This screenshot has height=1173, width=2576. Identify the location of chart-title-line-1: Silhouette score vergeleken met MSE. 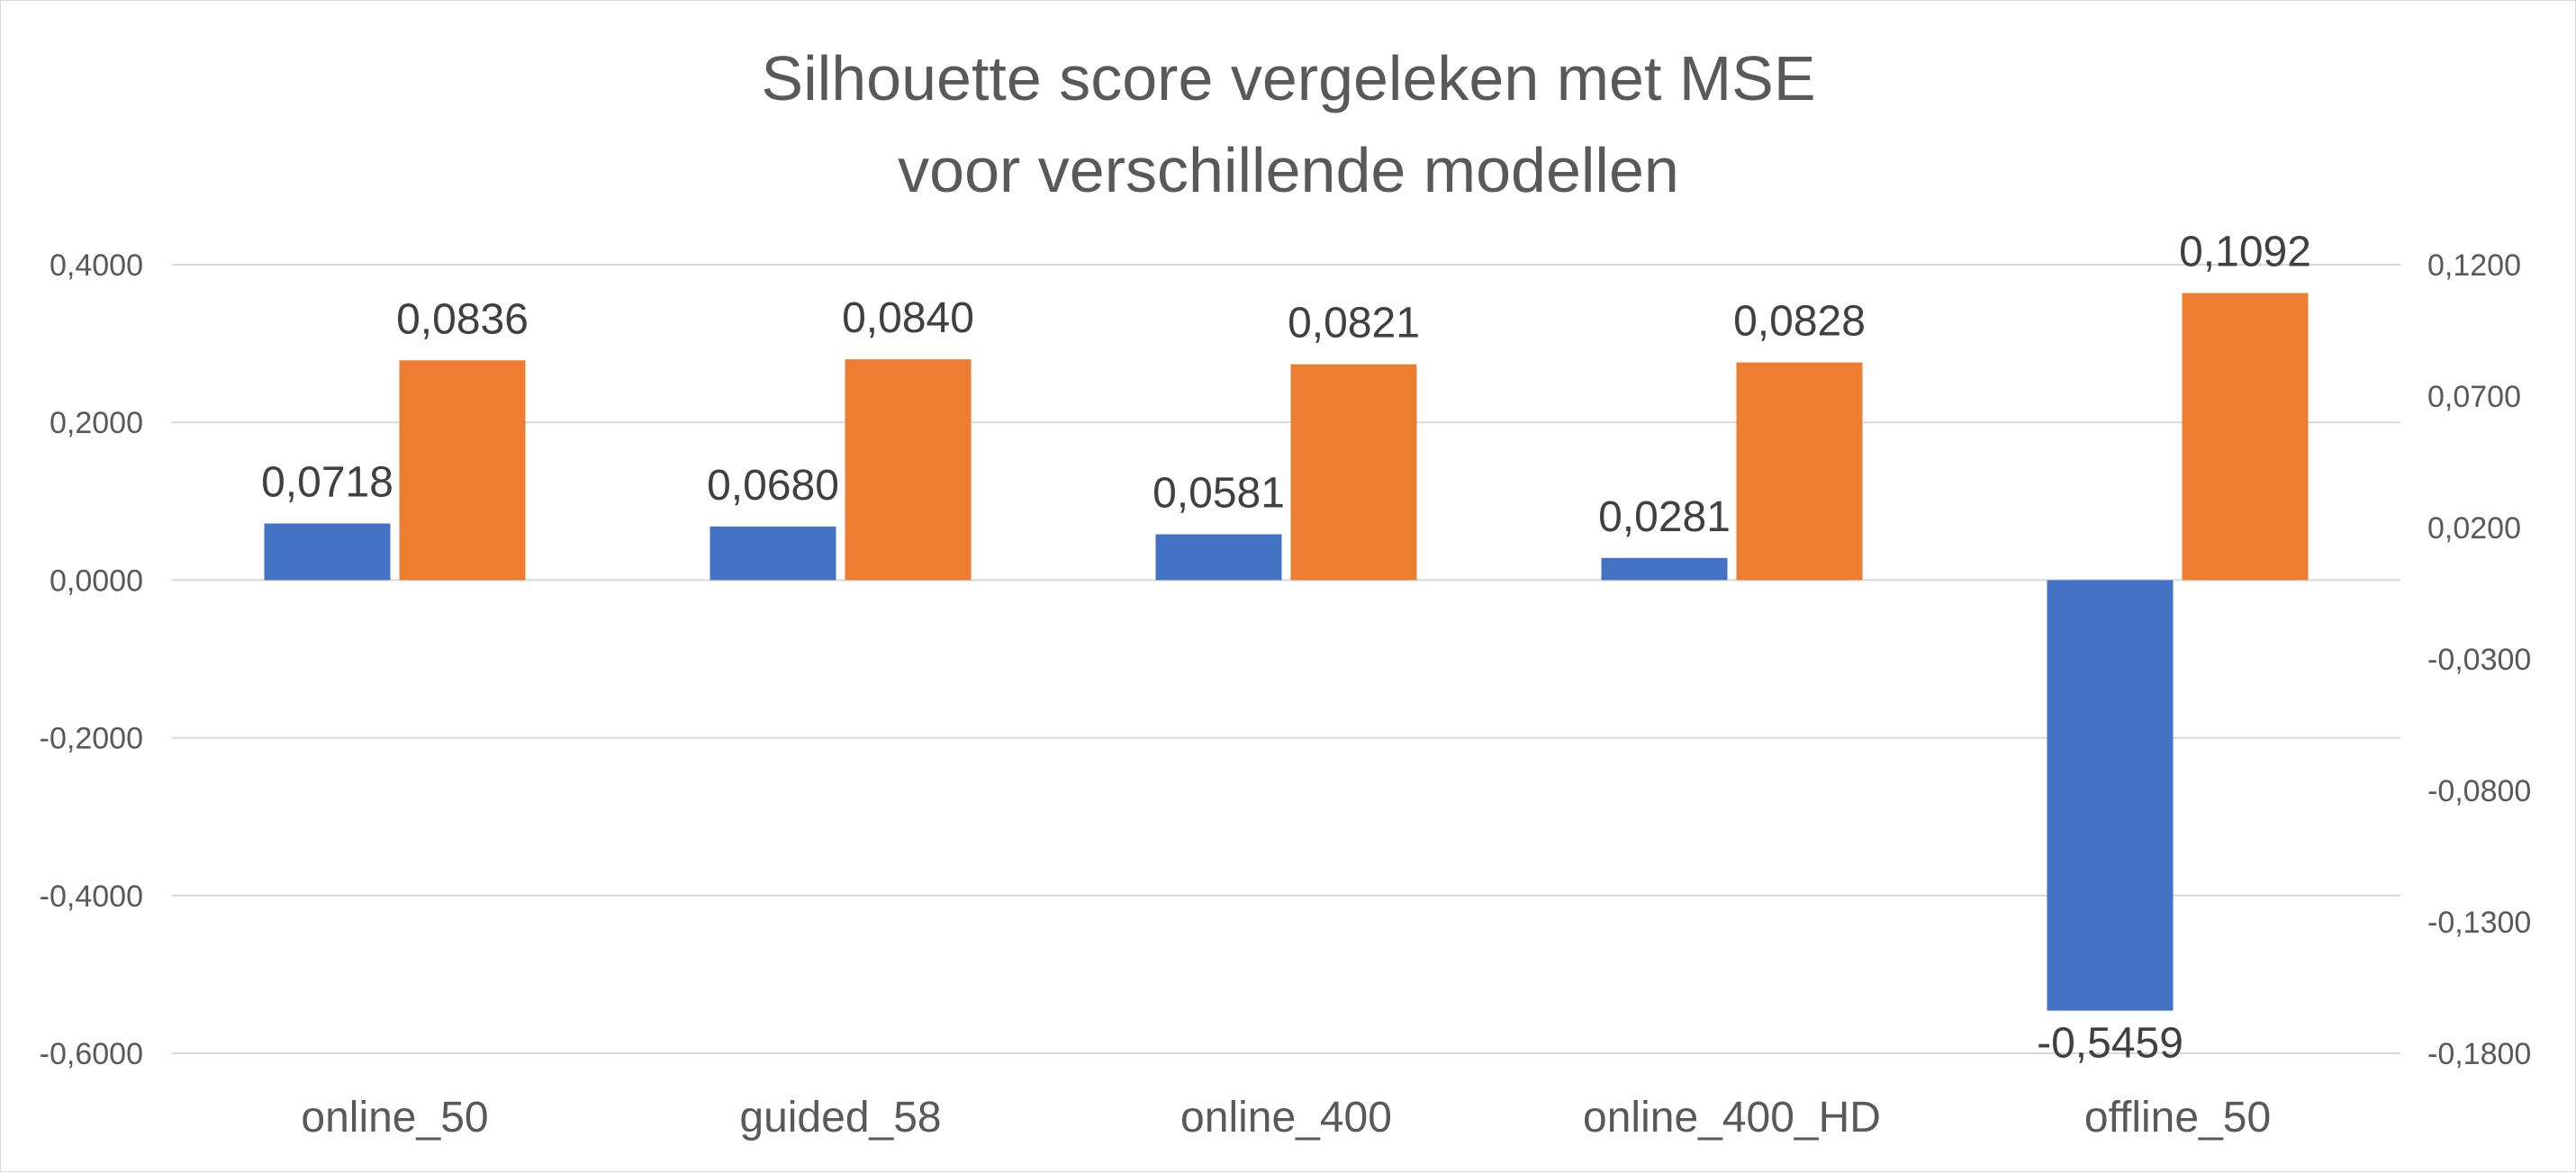
(1288, 78).